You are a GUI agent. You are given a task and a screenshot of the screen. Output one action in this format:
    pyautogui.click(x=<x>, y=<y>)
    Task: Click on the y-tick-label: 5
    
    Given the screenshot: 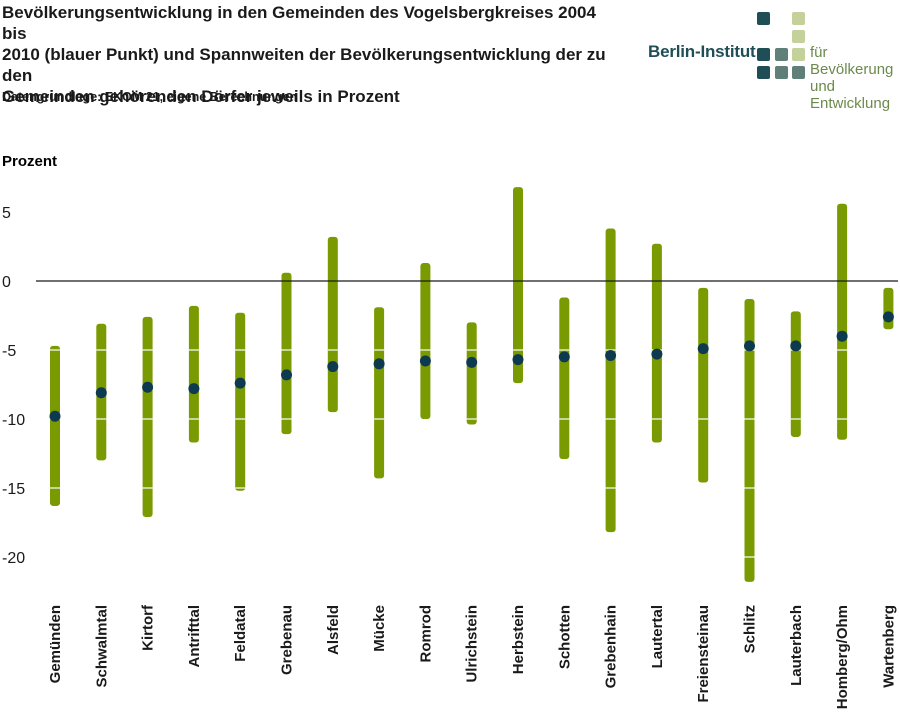 What is the action you would take?
    pyautogui.click(x=6, y=213)
    